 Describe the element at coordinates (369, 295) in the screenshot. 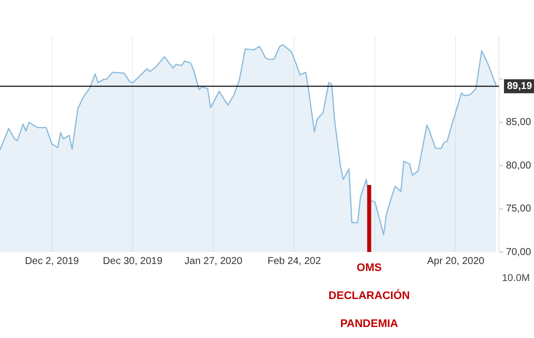

I see `text: DECLARACIÓN` at that location.